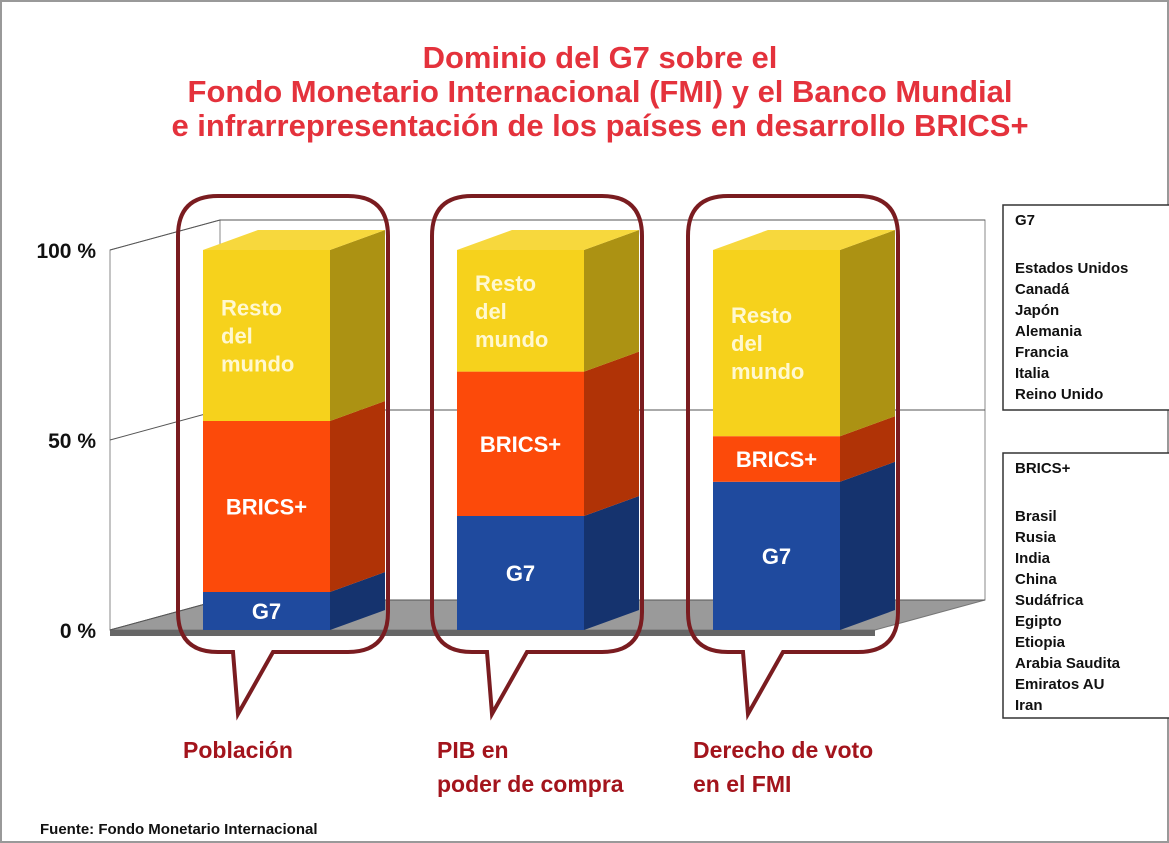 Image resolution: width=1169 pixels, height=843 pixels. Describe the element at coordinates (1025, 220) in the screenshot. I see `member-title: G7` at that location.